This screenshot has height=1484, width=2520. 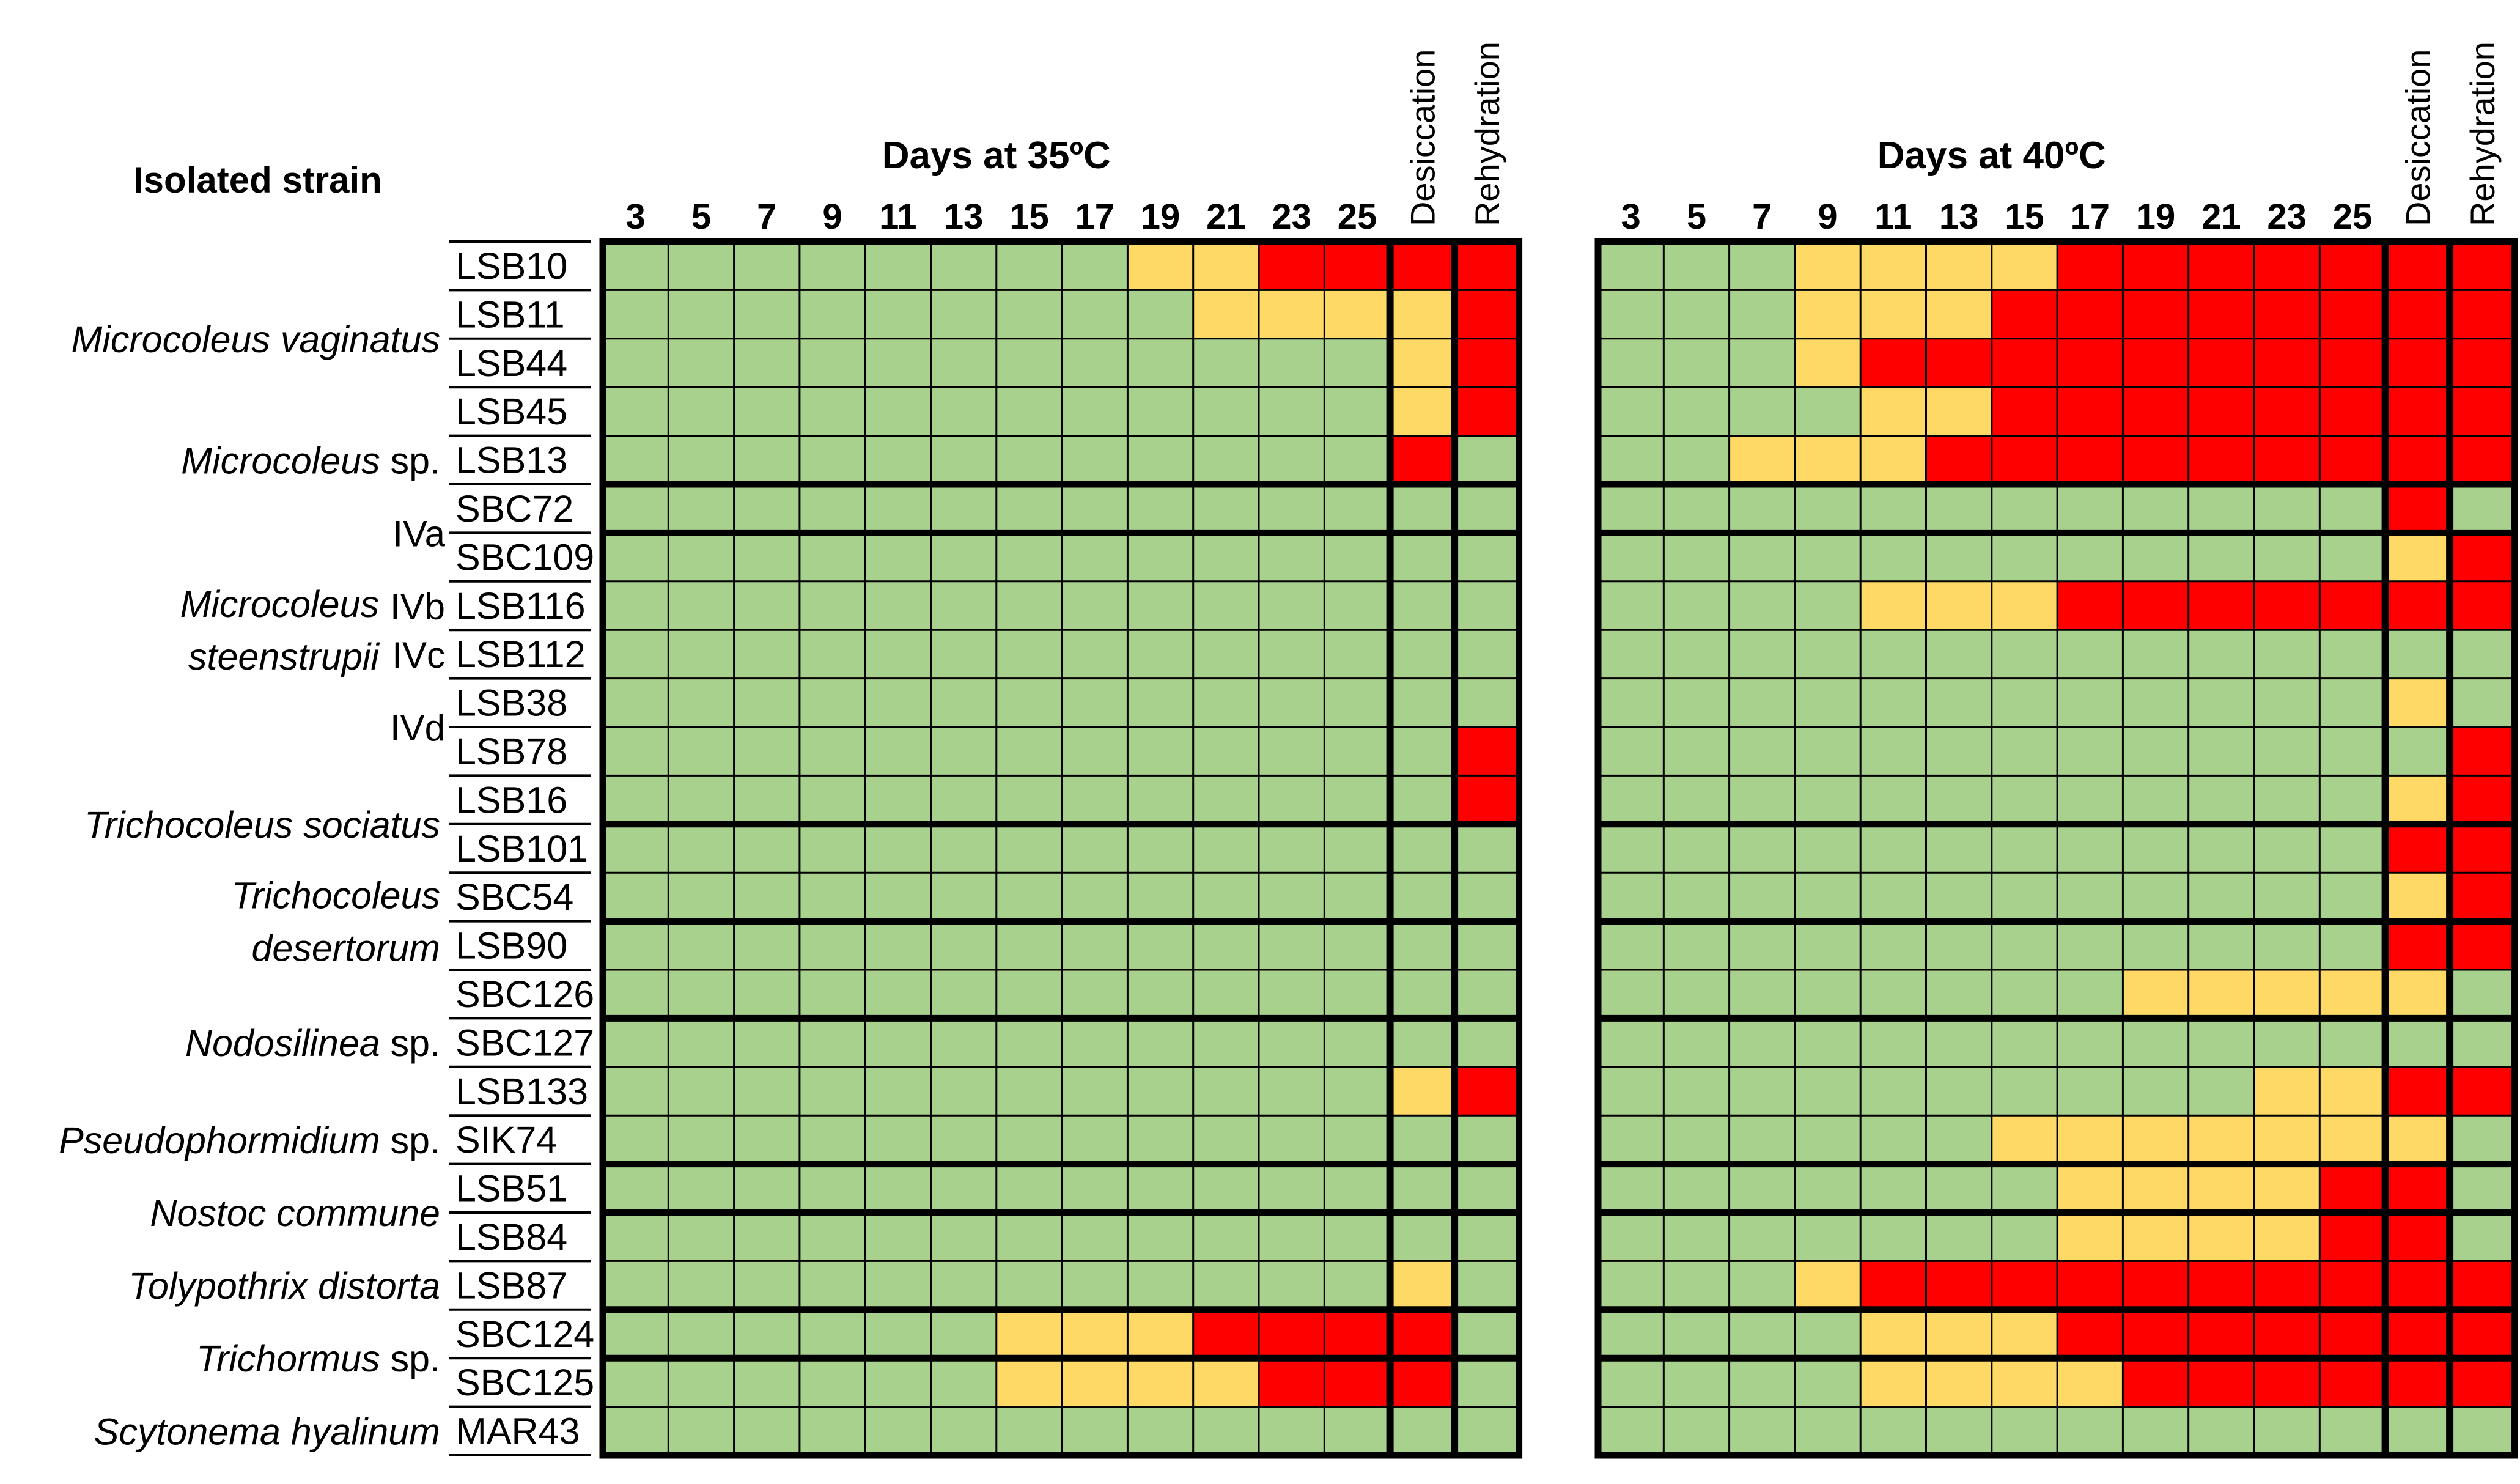 I want to click on strain-label-lsb116: LSB116, so click(x=520, y=606).